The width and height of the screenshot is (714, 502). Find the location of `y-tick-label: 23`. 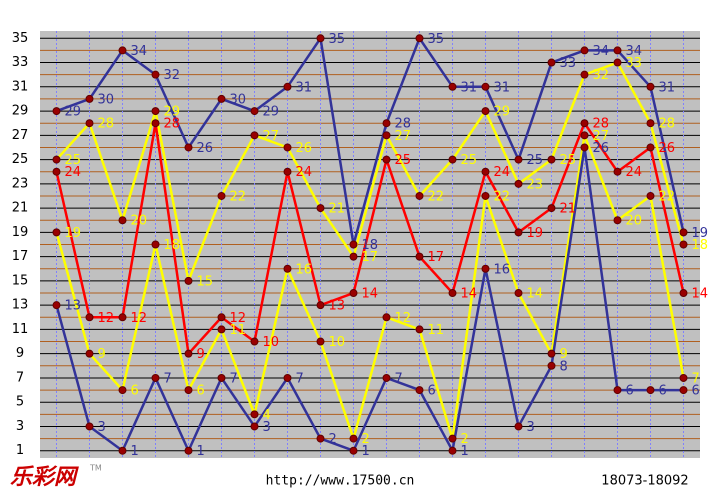

y-tick-label: 23 is located at coordinates (20, 183).